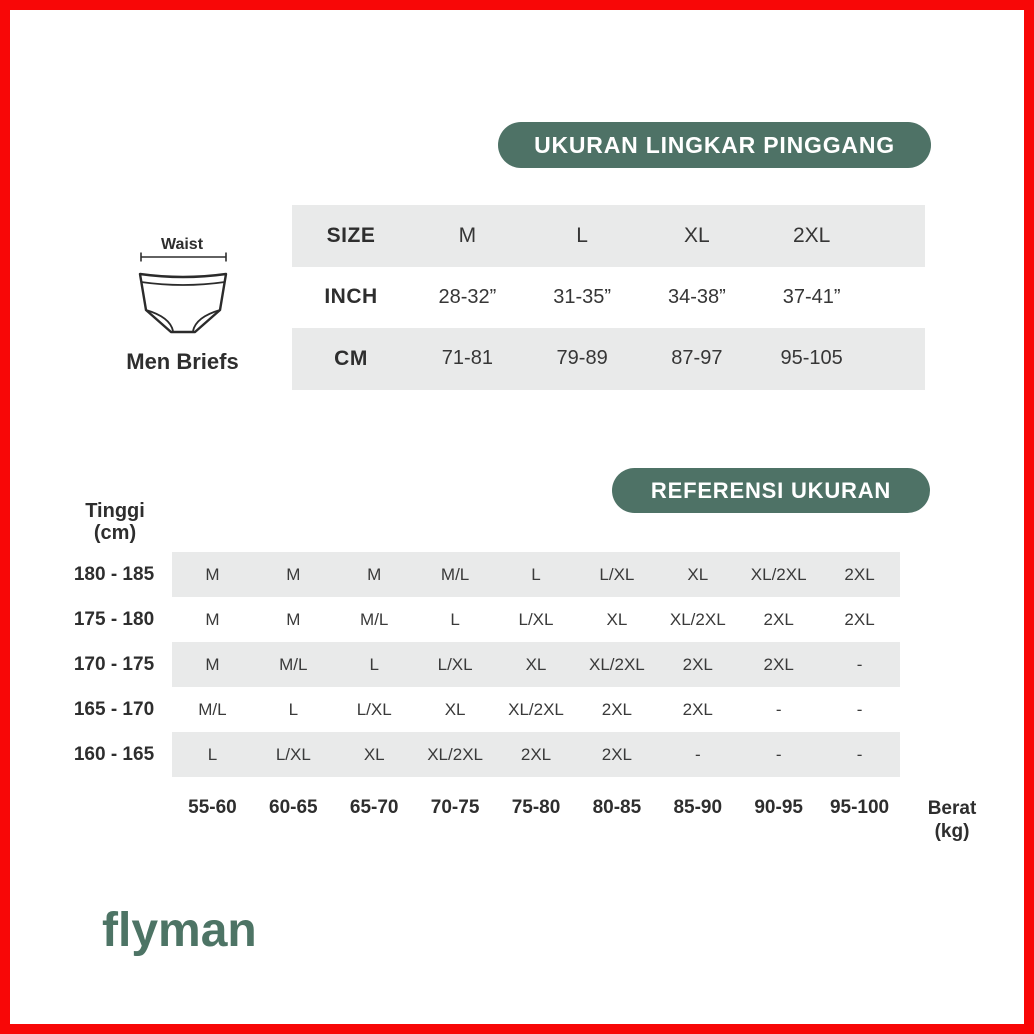 Image resolution: width=1034 pixels, height=1034 pixels. I want to click on waist-section-heading: UKURAN LINGKAR PINGGANG, so click(714, 145).